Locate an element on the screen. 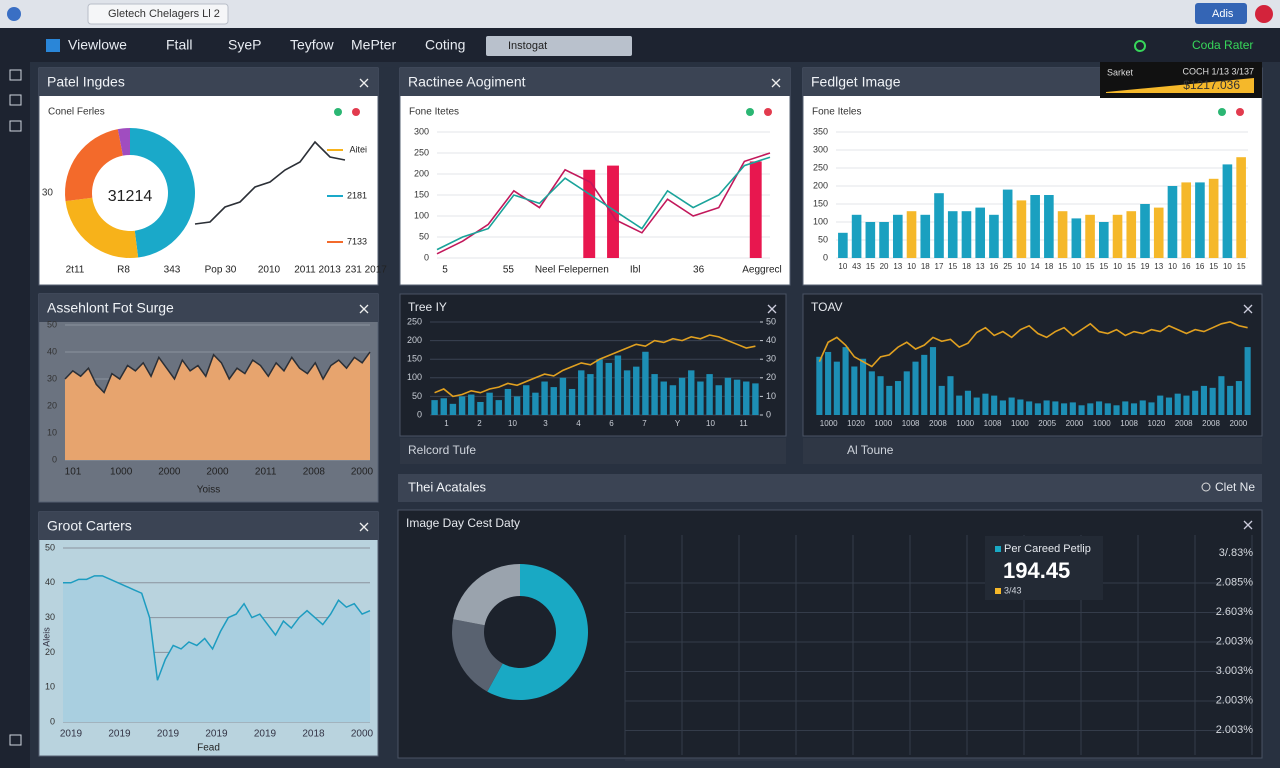 The height and width of the screenshot is (768, 1280). status-text: Coda Rater is located at coordinates (1222, 45).